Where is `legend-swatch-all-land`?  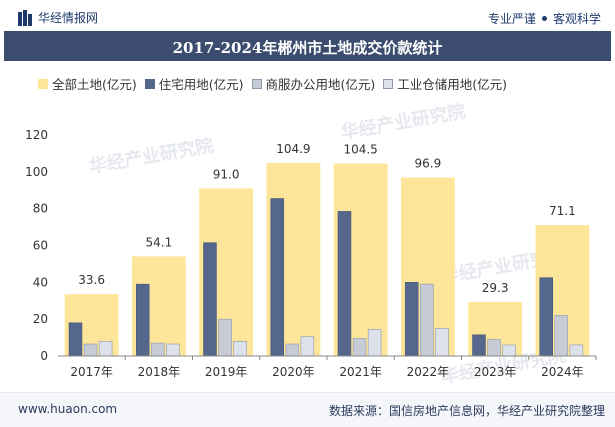 legend-swatch-all-land is located at coordinates (43, 83).